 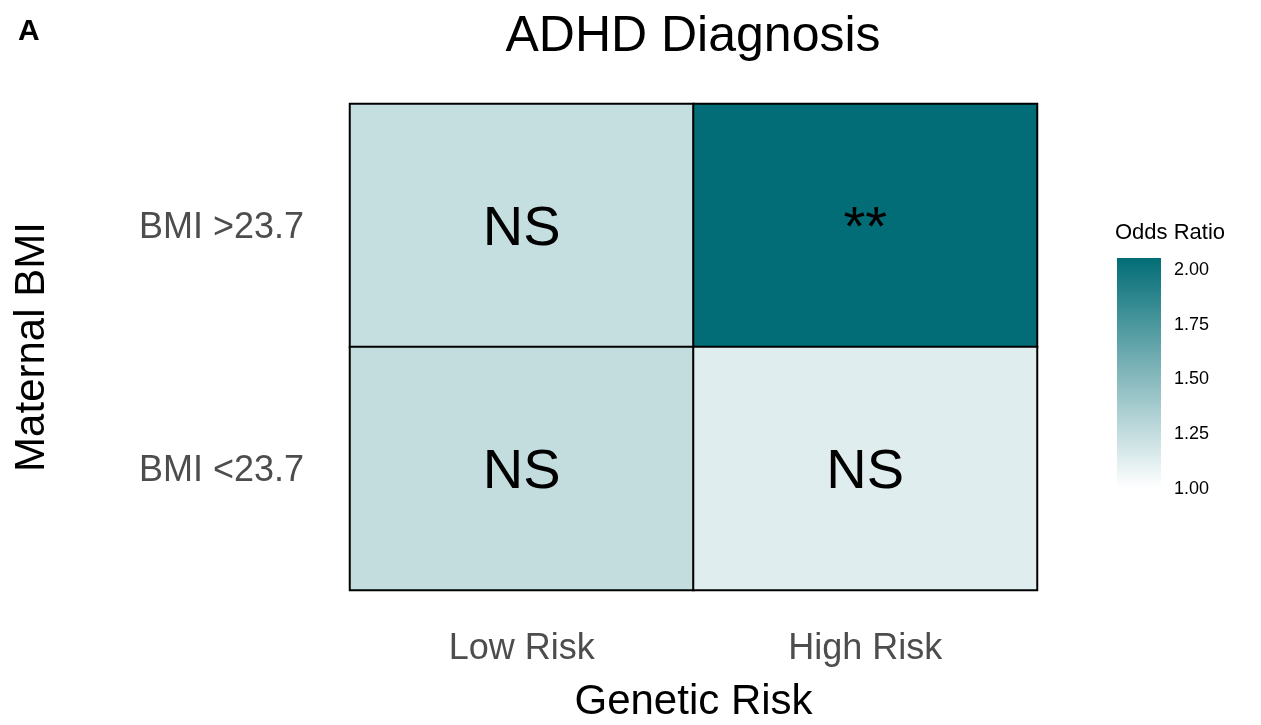 I want to click on x-tick-label: High Risk, so click(x=866, y=646).